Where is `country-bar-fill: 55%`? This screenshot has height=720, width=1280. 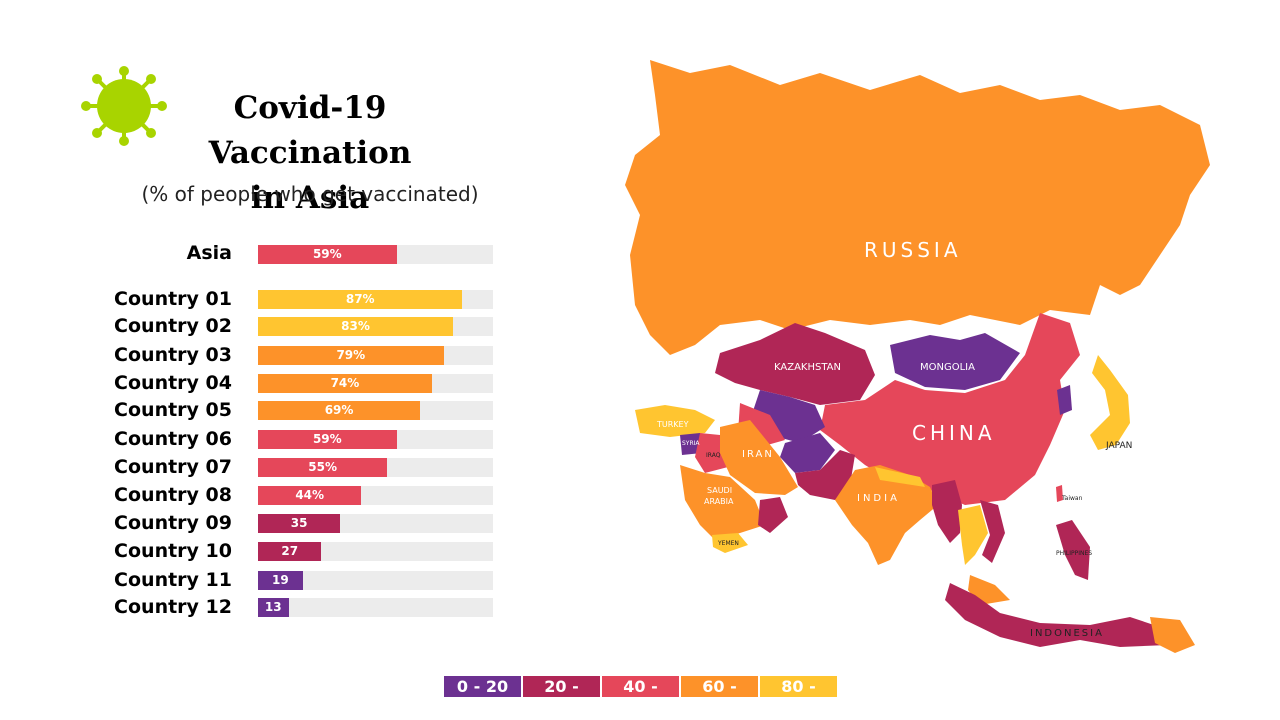
country-bar-fill: 55% is located at coordinates (323, 467).